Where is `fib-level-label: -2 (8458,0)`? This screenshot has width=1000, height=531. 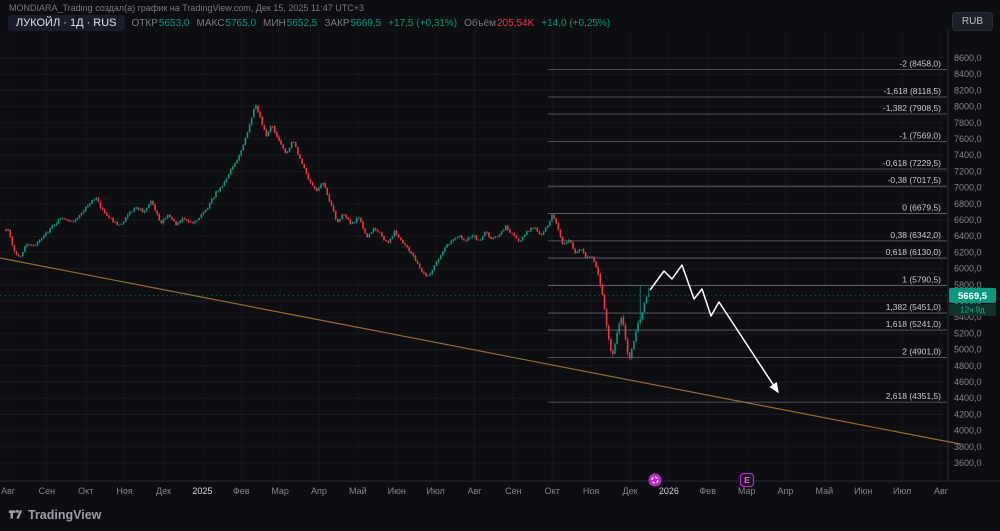
fib-level-label: -2 (8458,0) is located at coordinates (920, 64).